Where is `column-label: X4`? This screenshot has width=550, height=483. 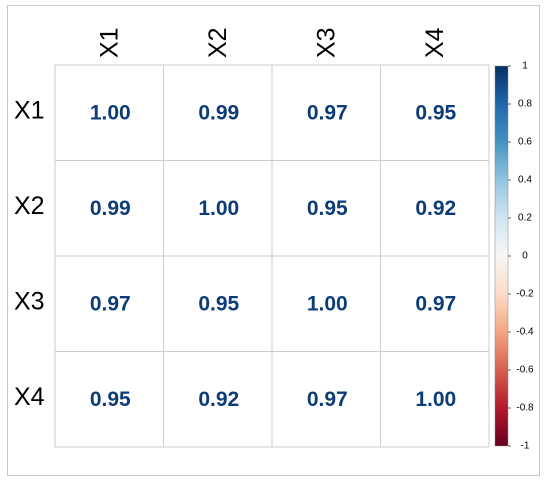 column-label: X4 is located at coordinates (435, 42).